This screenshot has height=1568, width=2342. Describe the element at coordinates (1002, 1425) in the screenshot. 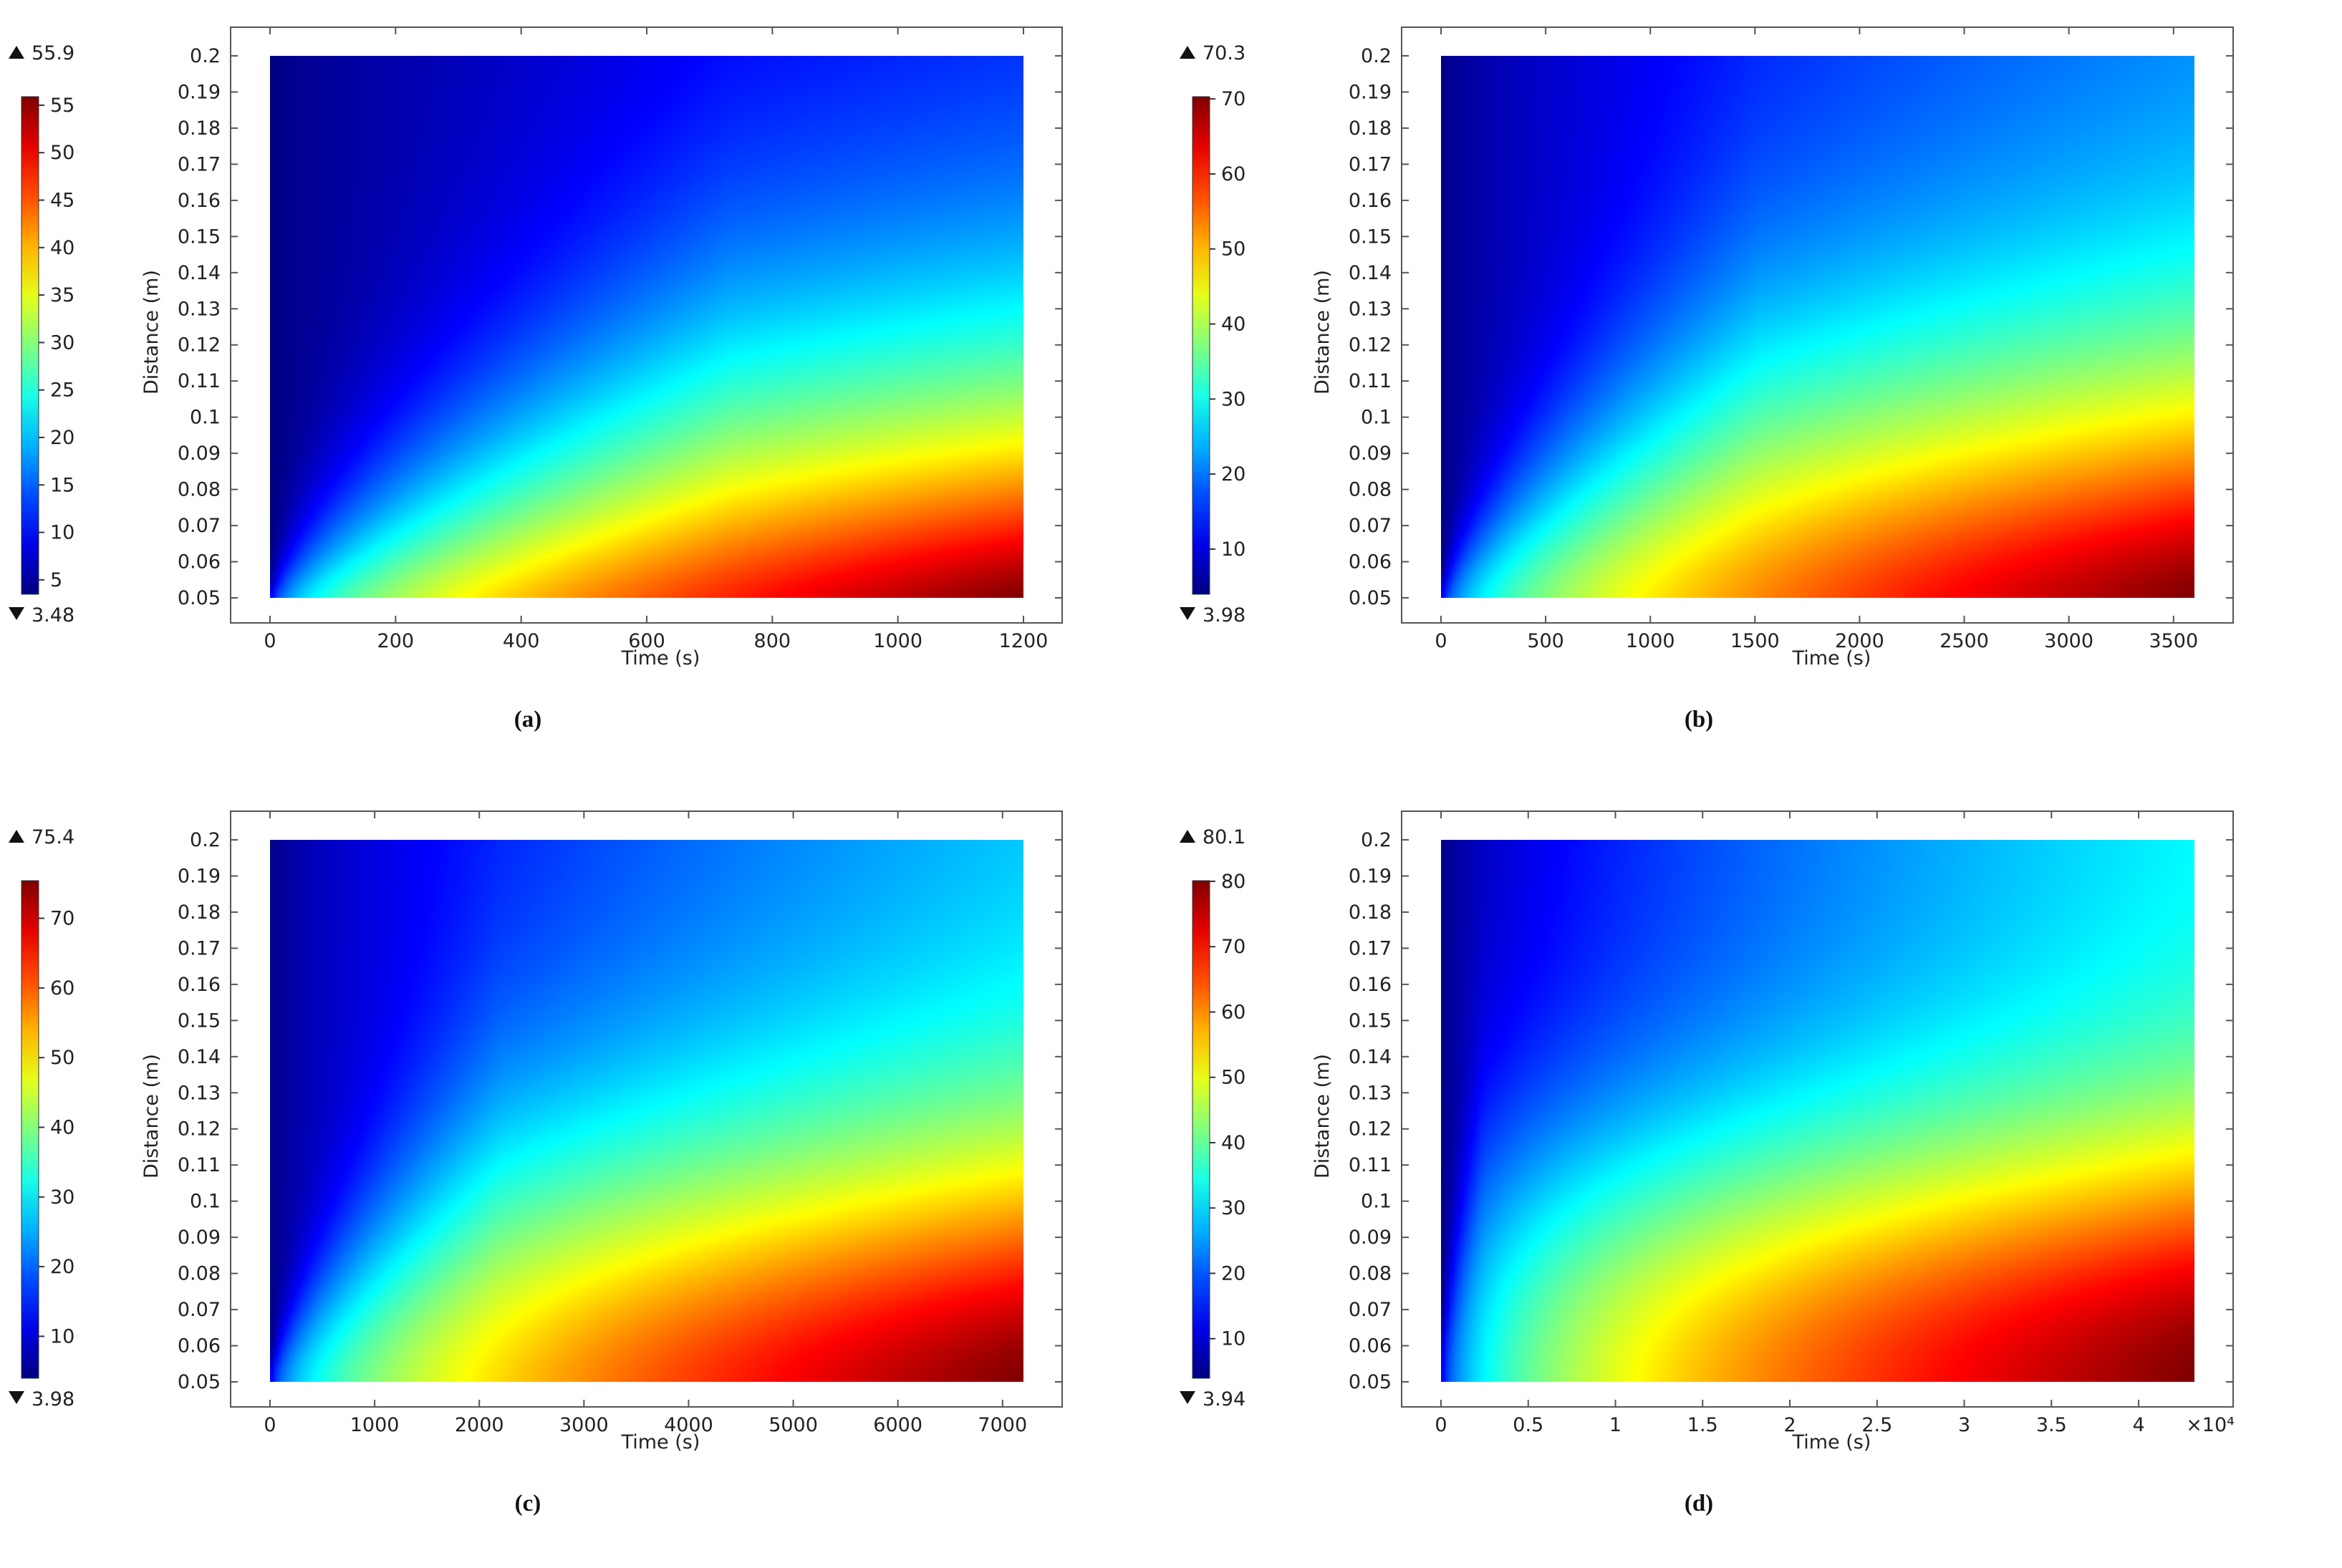

I see `x-tick-label: 7000` at that location.